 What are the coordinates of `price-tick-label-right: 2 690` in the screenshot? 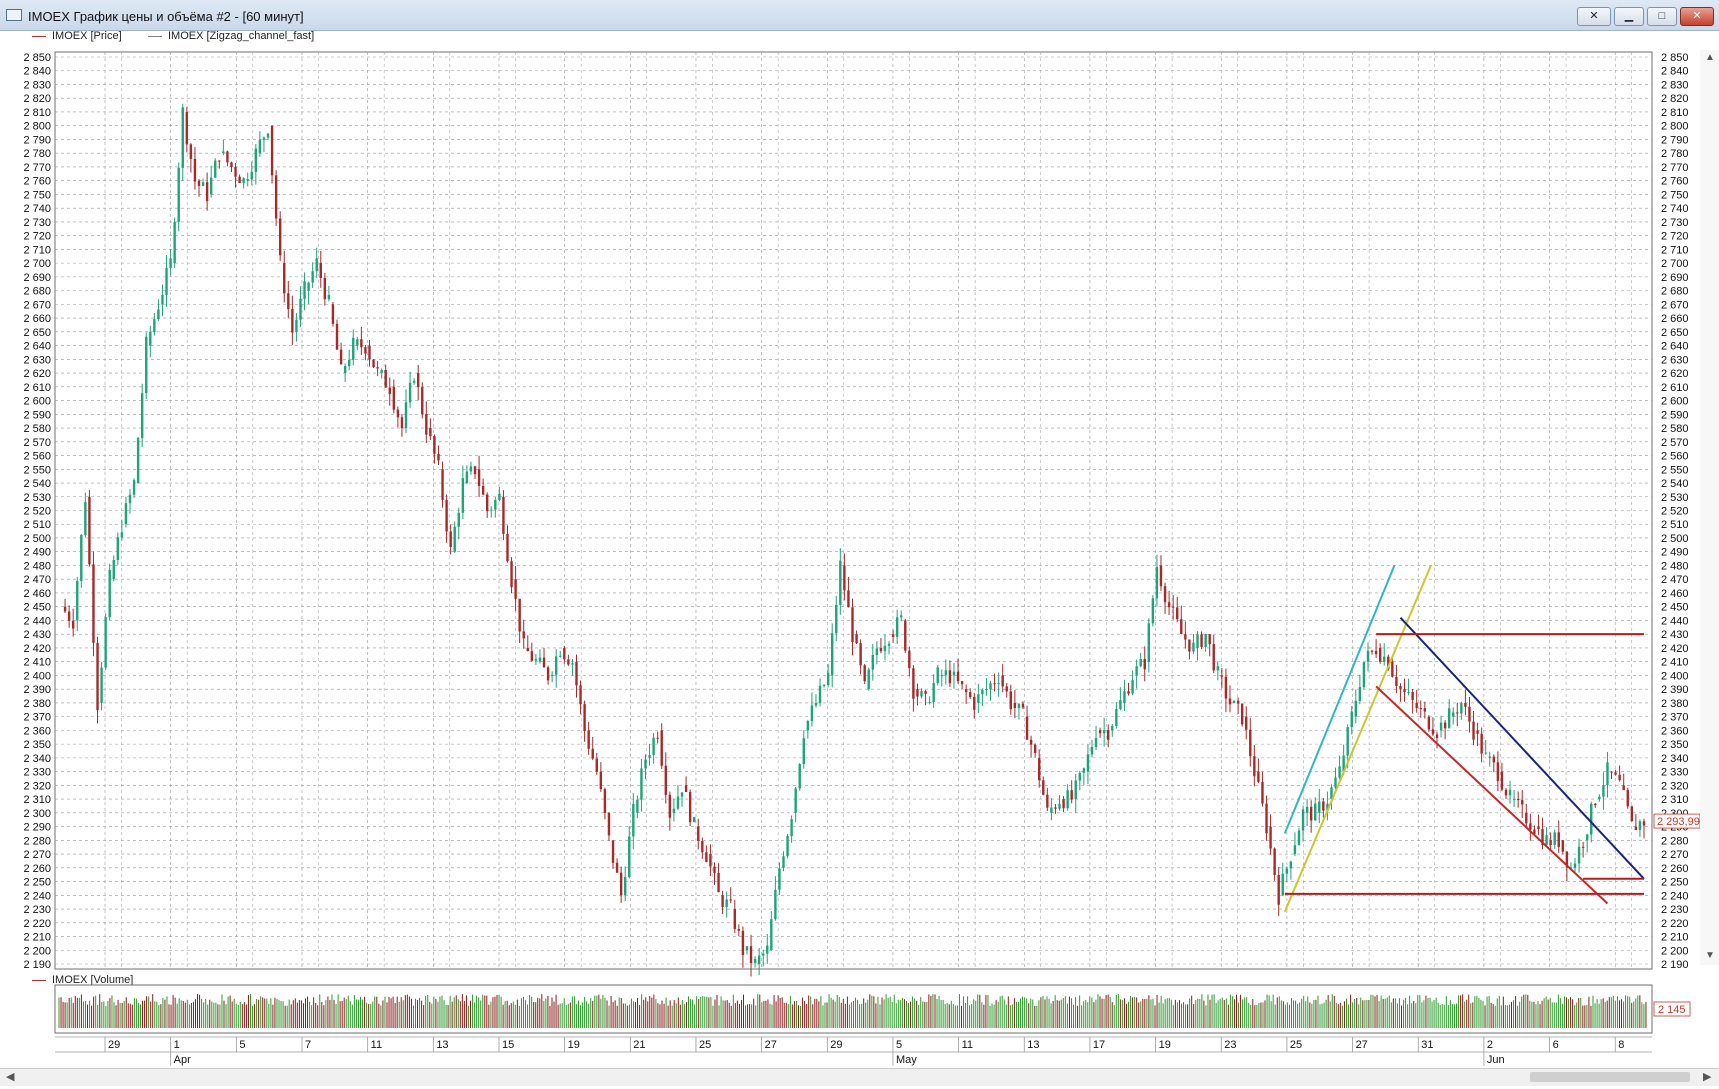 It's located at (1675, 278).